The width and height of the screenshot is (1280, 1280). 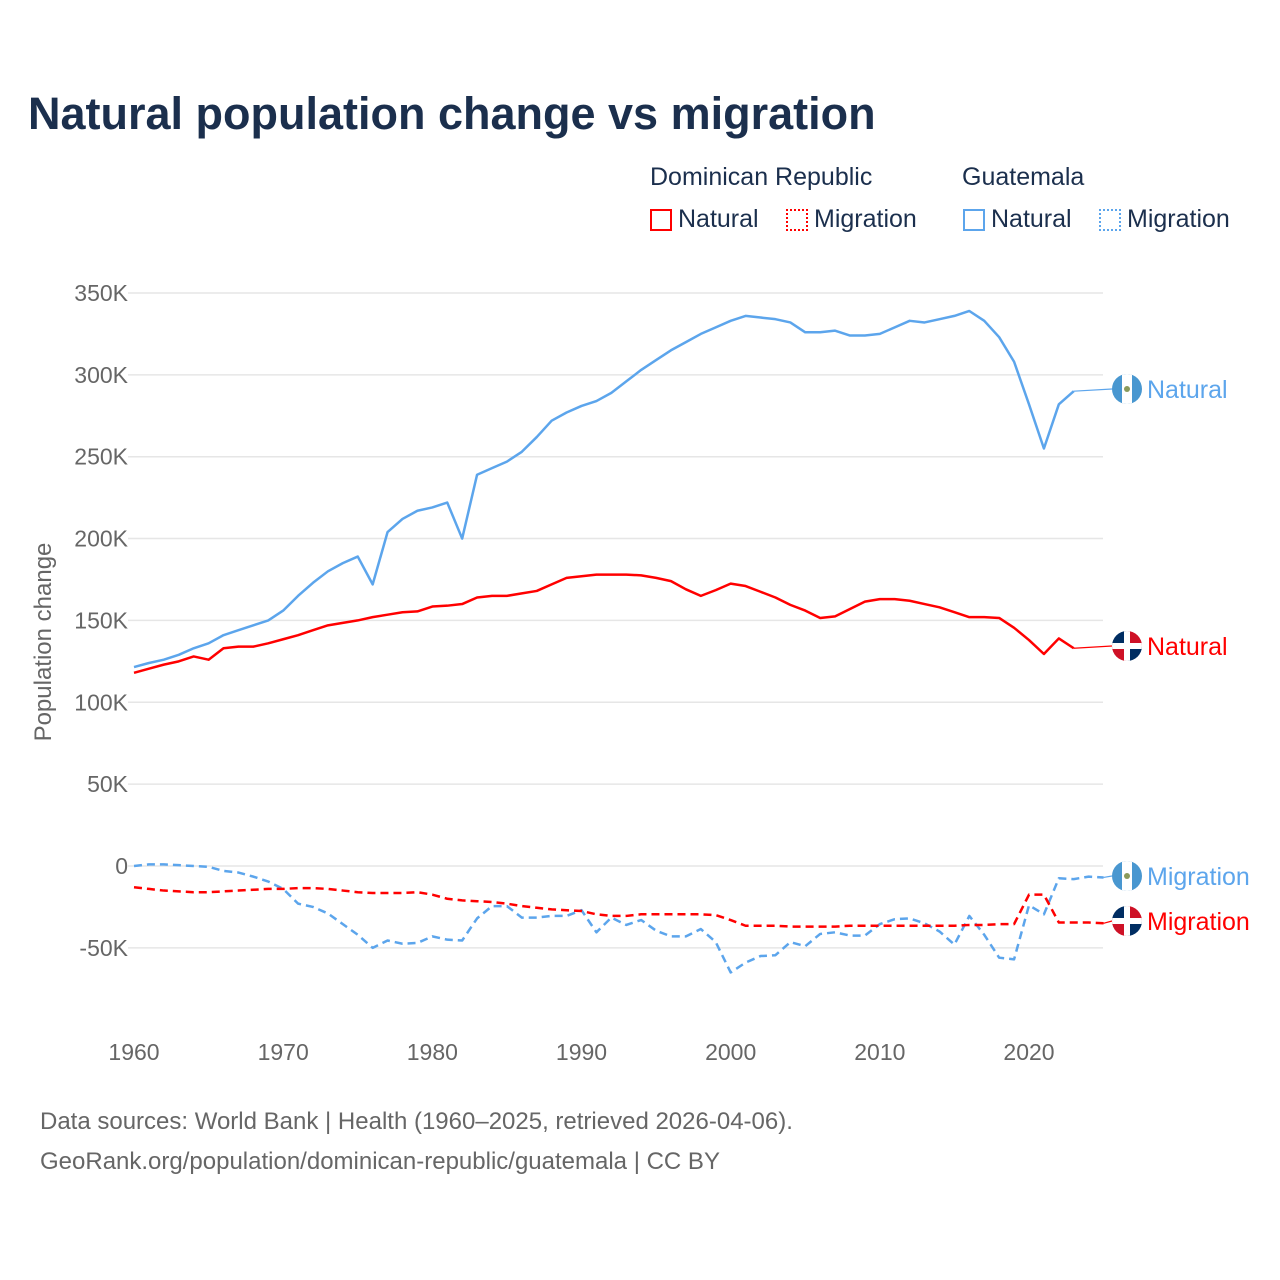 What do you see at coordinates (133, 1052) in the screenshot?
I see `x-tick-label: 1960` at bounding box center [133, 1052].